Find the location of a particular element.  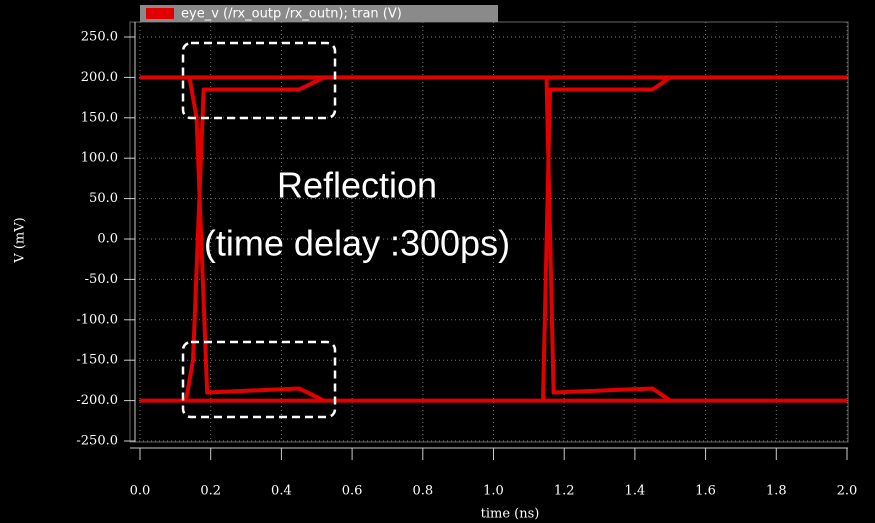

x-tick-label: 0.4 is located at coordinates (281, 491).